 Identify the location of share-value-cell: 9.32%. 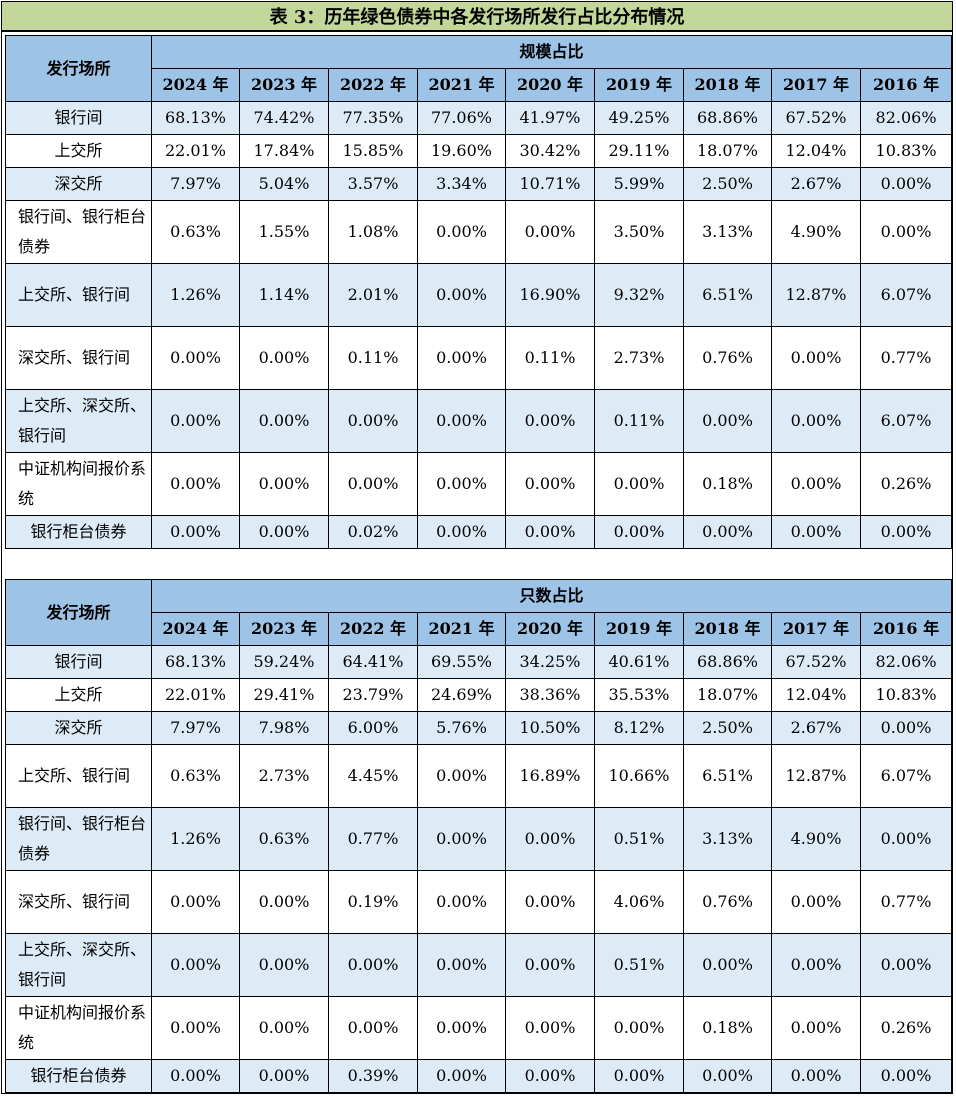
(639, 295).